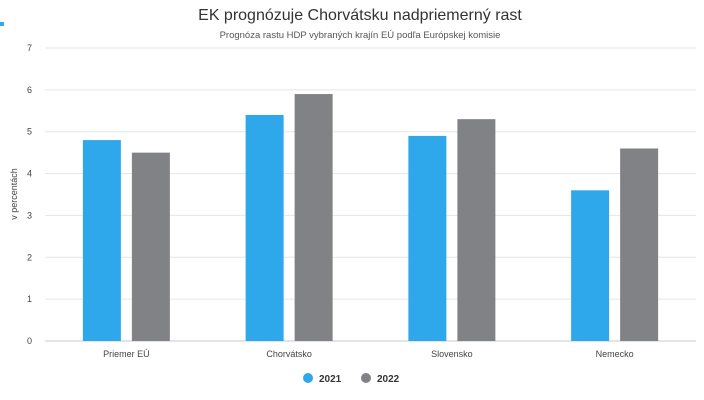  I want to click on x-tick-label: Chorvátsko, so click(289, 354).